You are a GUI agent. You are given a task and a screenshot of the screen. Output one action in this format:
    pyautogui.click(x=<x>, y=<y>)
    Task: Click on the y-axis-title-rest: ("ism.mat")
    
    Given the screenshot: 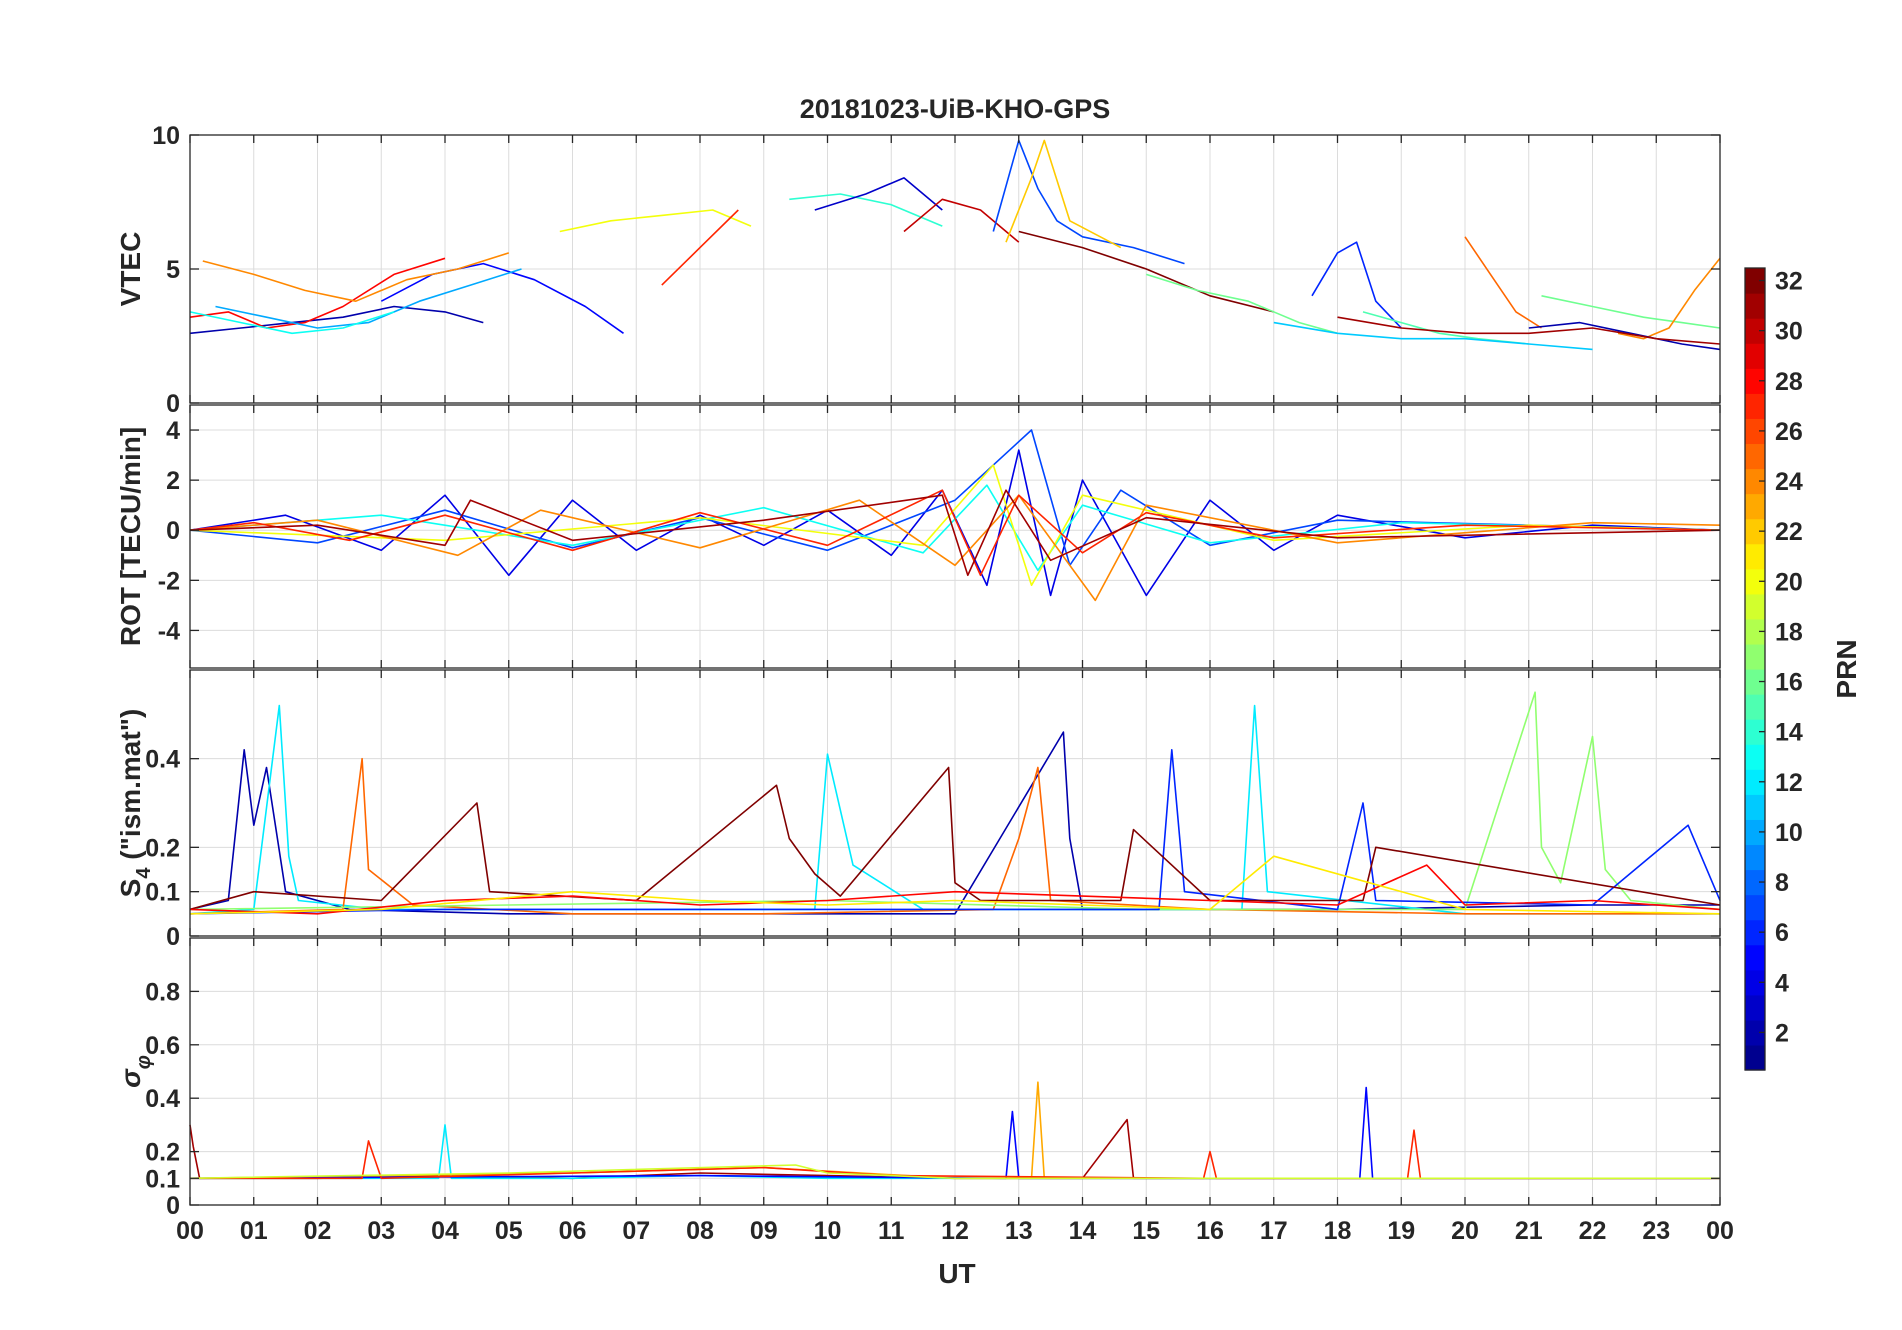 What is the action you would take?
    pyautogui.click(x=130, y=788)
    